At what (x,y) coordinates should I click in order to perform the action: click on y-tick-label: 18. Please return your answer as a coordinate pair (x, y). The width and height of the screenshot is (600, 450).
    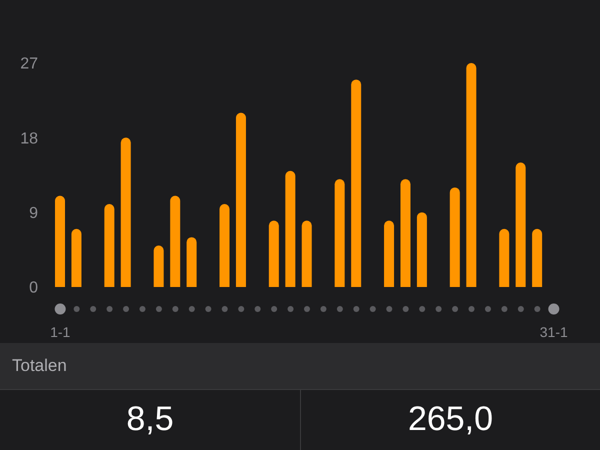
    Looking at the image, I should click on (29, 139).